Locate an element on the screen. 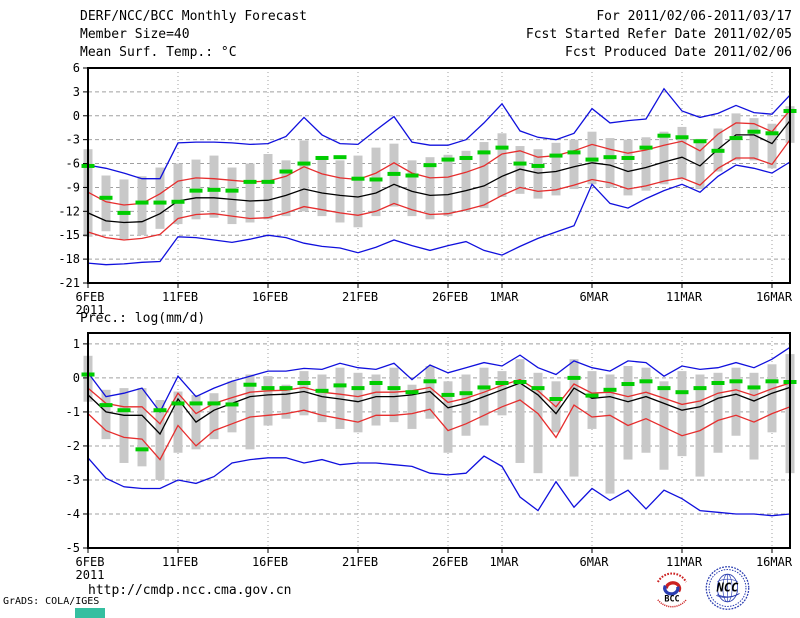 The height and width of the screenshot is (618, 800). svg-text: -6 is located at coordinates (73, 164).